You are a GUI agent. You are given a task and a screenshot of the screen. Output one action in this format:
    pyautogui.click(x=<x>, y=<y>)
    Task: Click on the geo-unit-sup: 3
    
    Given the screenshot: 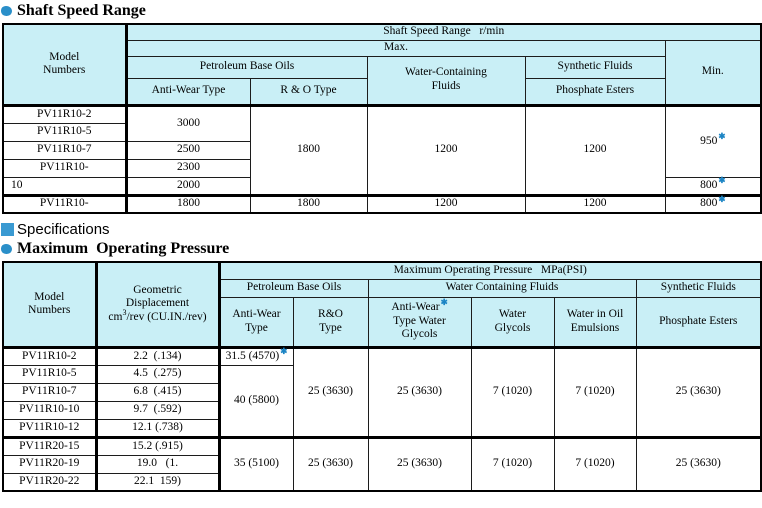 What is the action you would take?
    pyautogui.click(x=124, y=313)
    